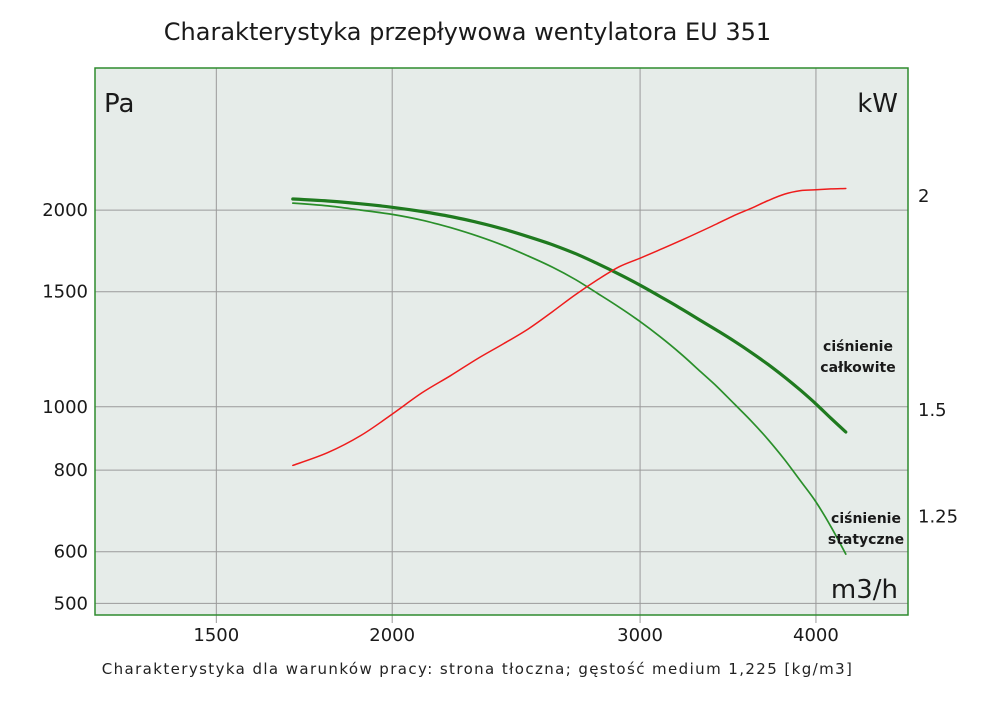 The height and width of the screenshot is (706, 1000). What do you see at coordinates (857, 357) in the screenshot?
I see `total-pressure-annotation: ciśnienie całkowite` at bounding box center [857, 357].